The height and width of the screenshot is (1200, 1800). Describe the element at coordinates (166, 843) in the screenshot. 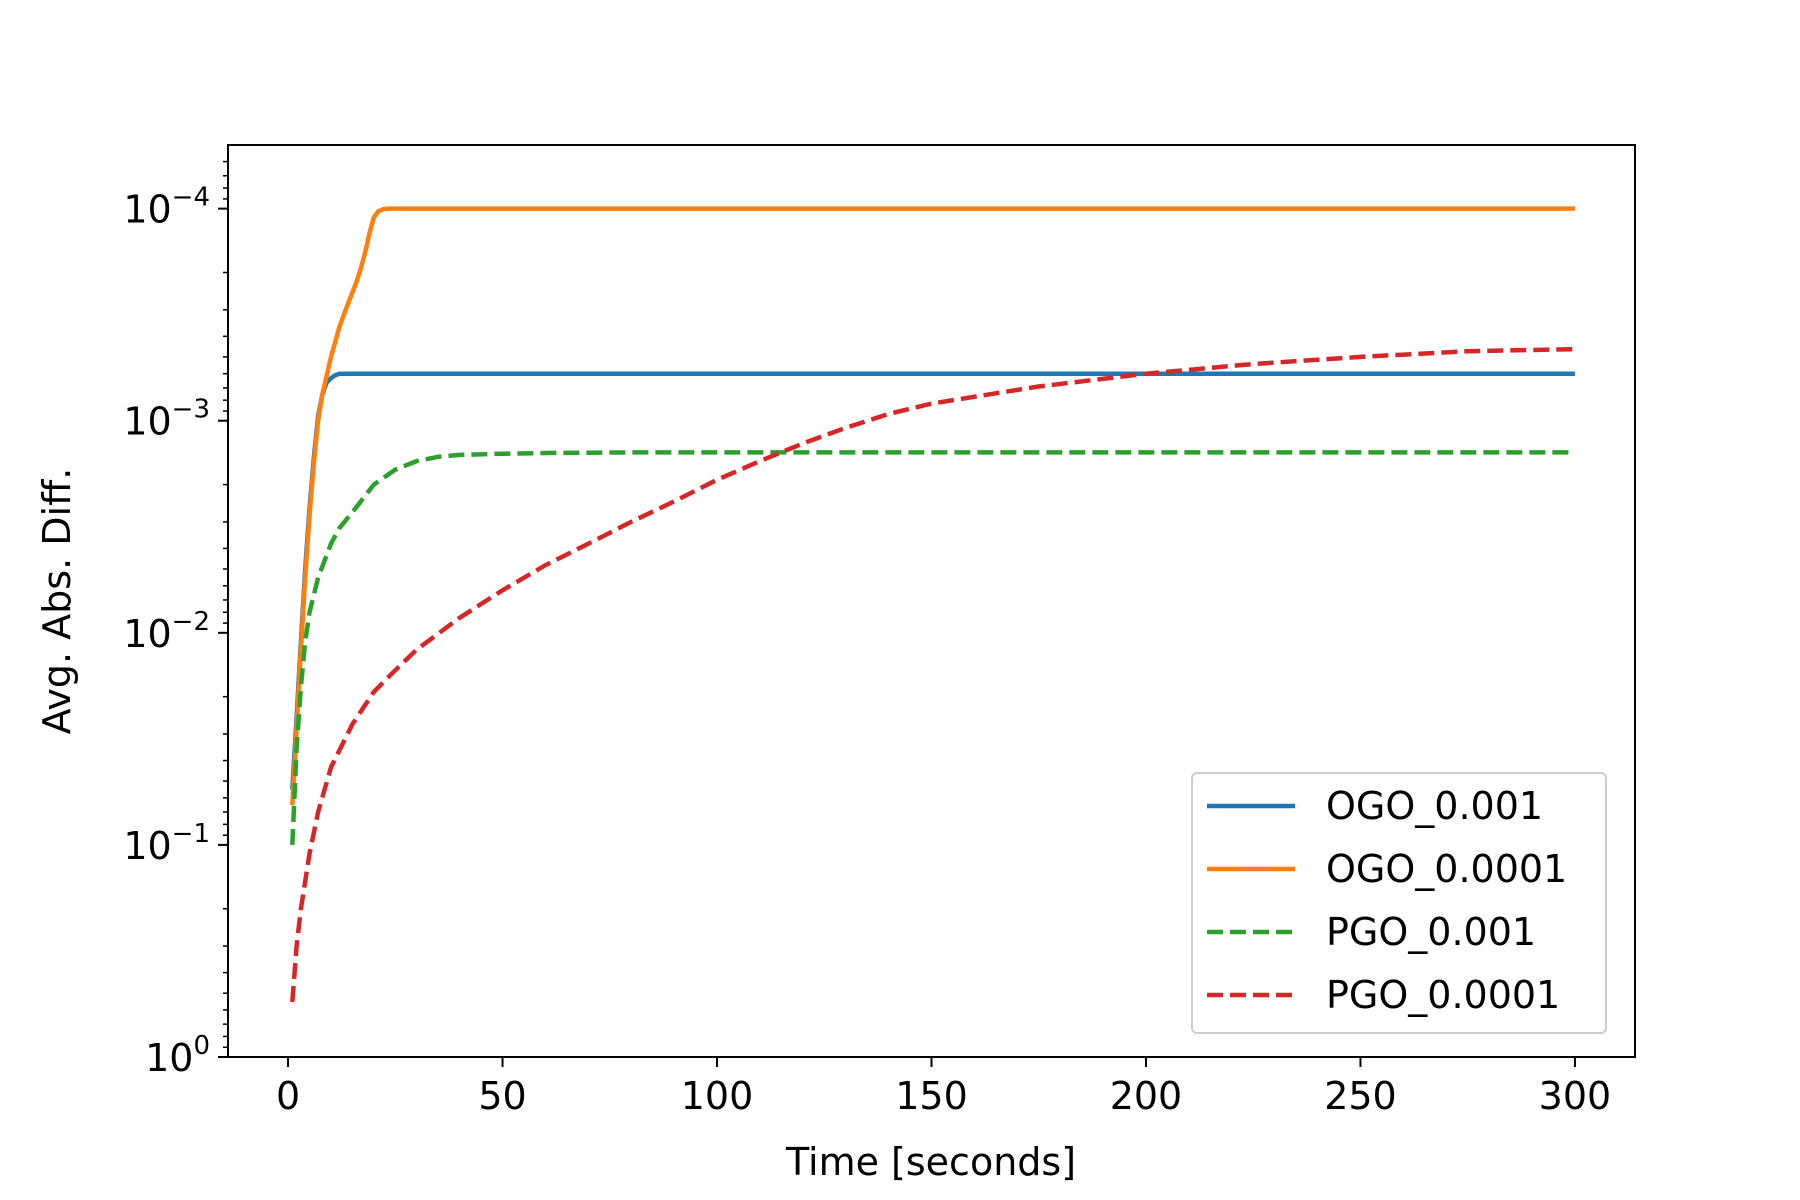

I see `y-tick-label: 10⁻¹` at that location.